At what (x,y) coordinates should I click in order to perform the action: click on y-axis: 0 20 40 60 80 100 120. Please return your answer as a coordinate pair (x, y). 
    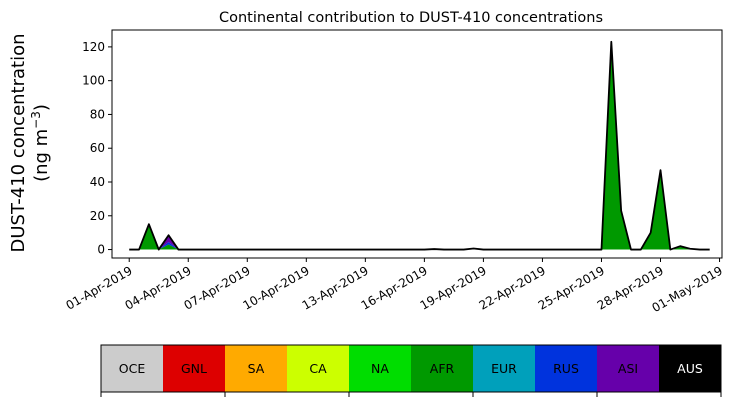
    Looking at the image, I should click on (97, 148).